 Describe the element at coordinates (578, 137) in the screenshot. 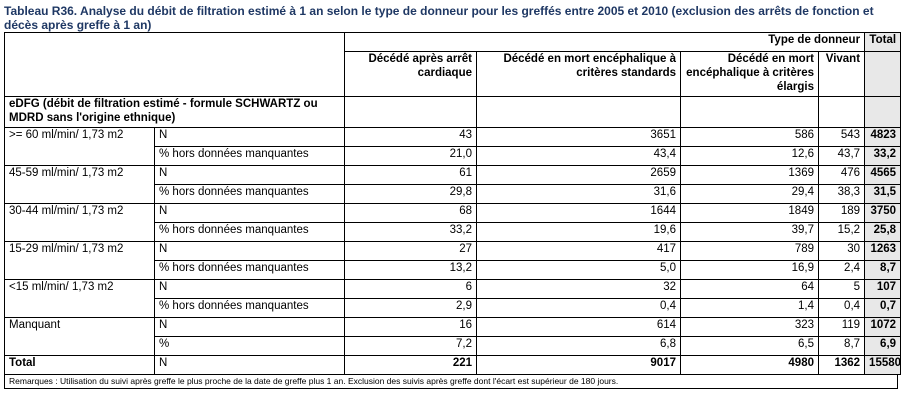

I see `value-cell: 3651` at that location.